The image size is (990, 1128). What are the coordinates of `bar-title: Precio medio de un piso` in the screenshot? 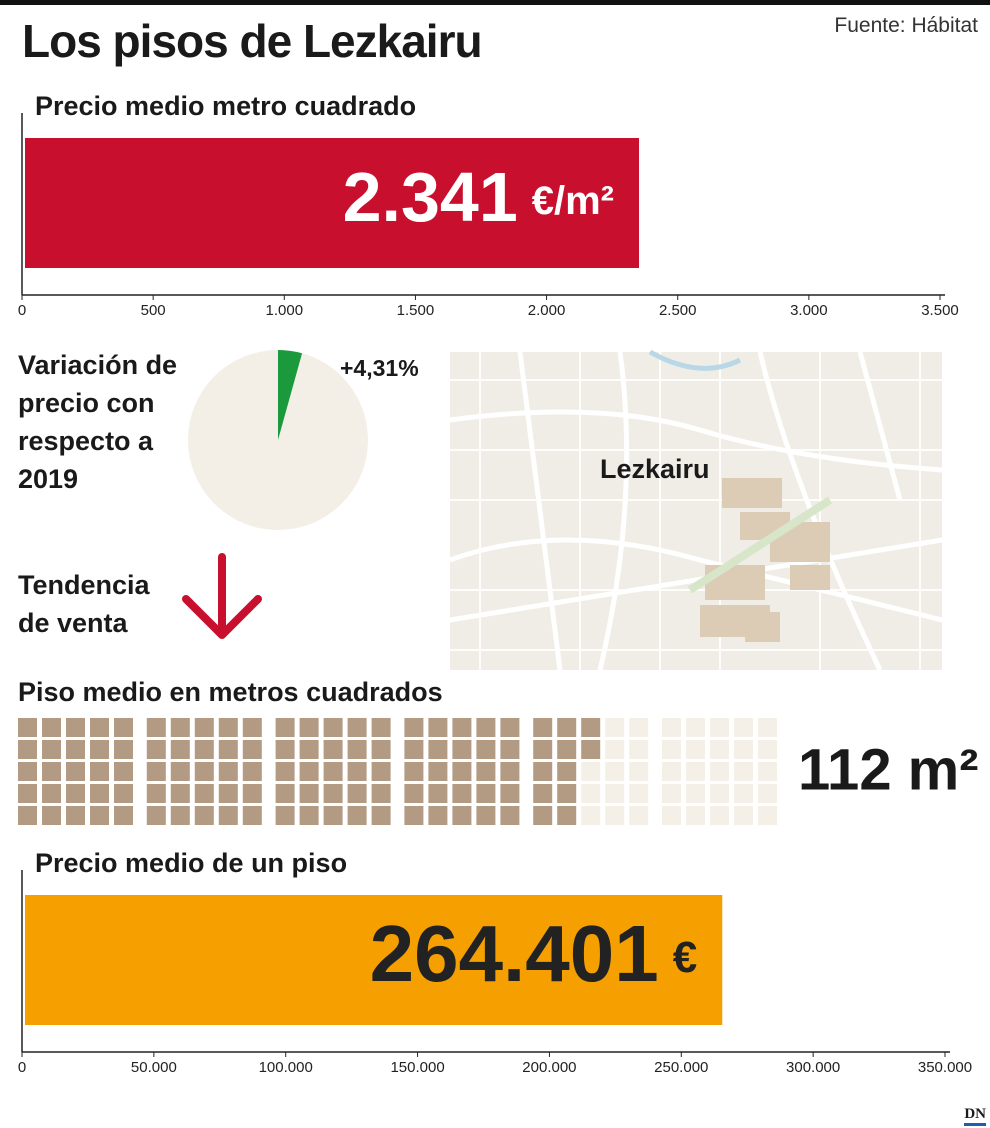 It's located at (191, 863).